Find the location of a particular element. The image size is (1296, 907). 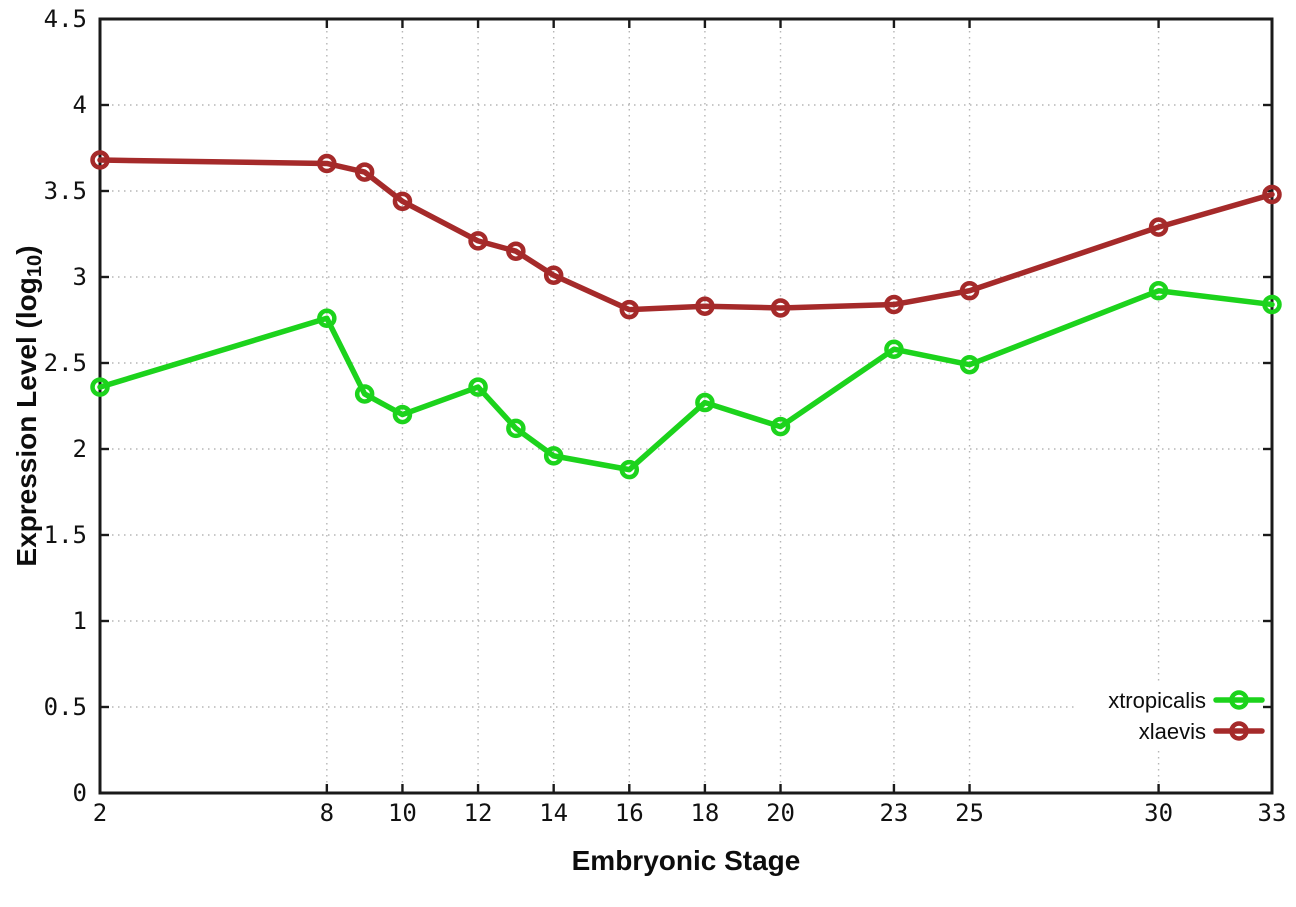

x-tick-label: 10 is located at coordinates (402, 813).